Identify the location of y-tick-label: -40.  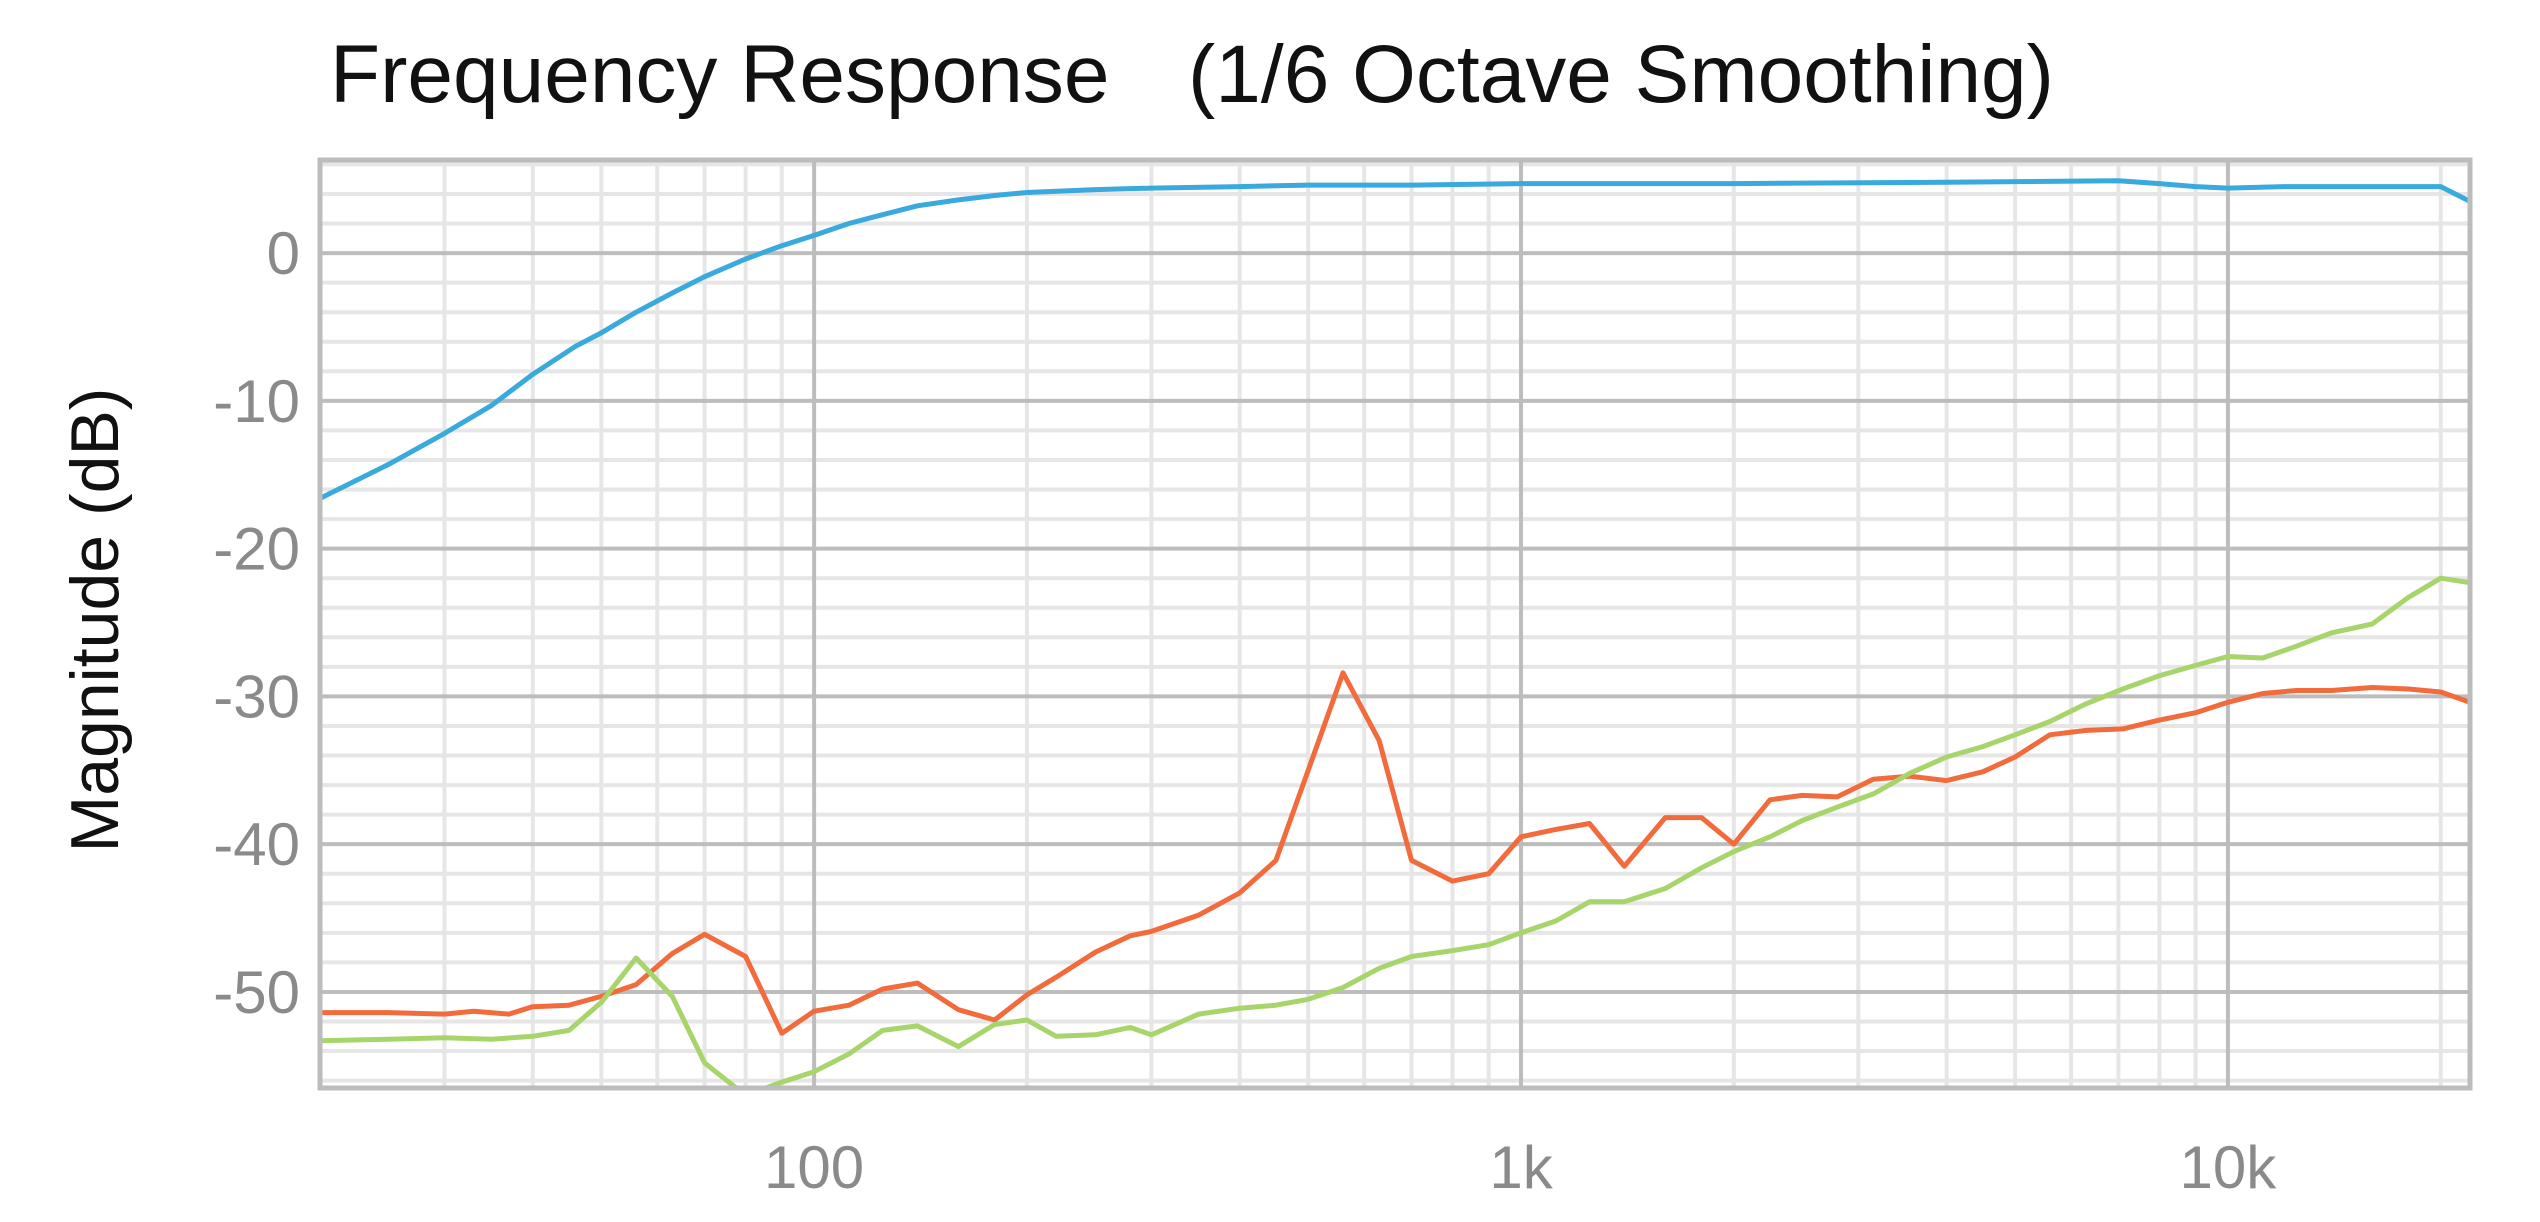
(256, 844).